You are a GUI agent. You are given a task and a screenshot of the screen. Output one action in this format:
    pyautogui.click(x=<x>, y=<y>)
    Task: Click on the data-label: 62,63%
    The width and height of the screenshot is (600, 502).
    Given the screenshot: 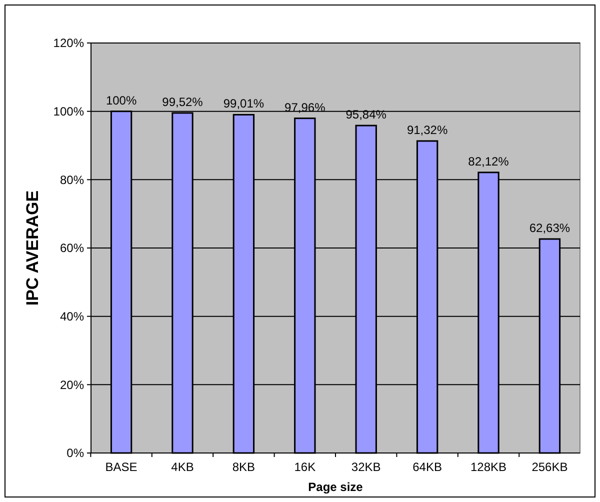 What is the action you would take?
    pyautogui.click(x=549, y=228)
    